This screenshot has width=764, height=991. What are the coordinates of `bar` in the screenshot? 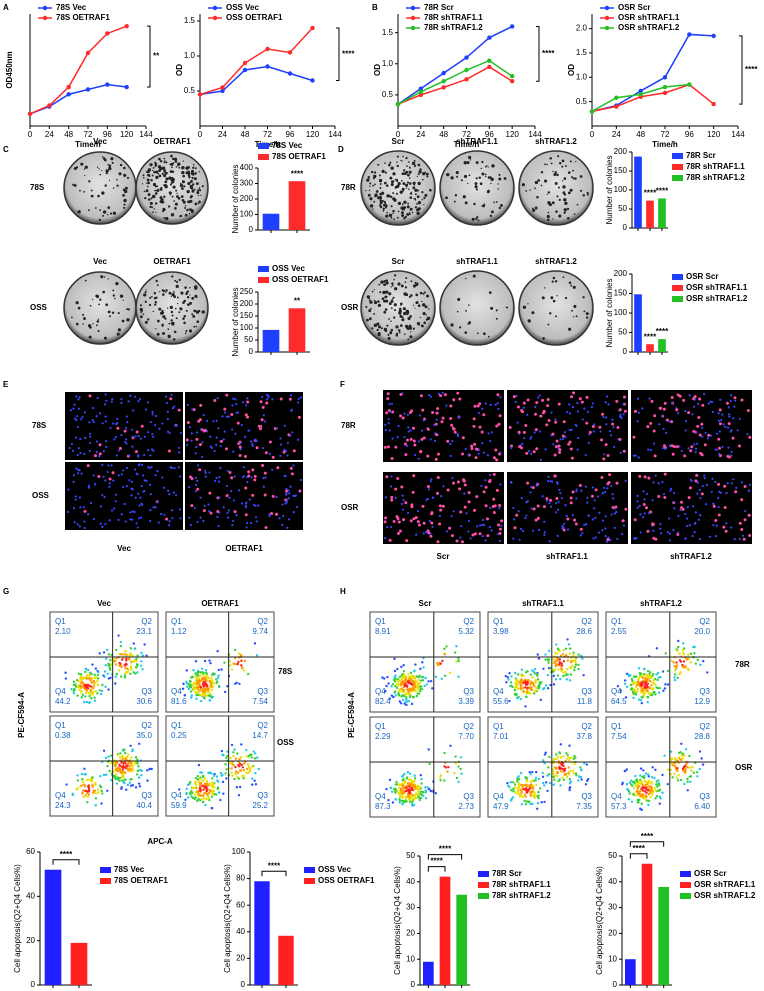 It's located at (297, 205).